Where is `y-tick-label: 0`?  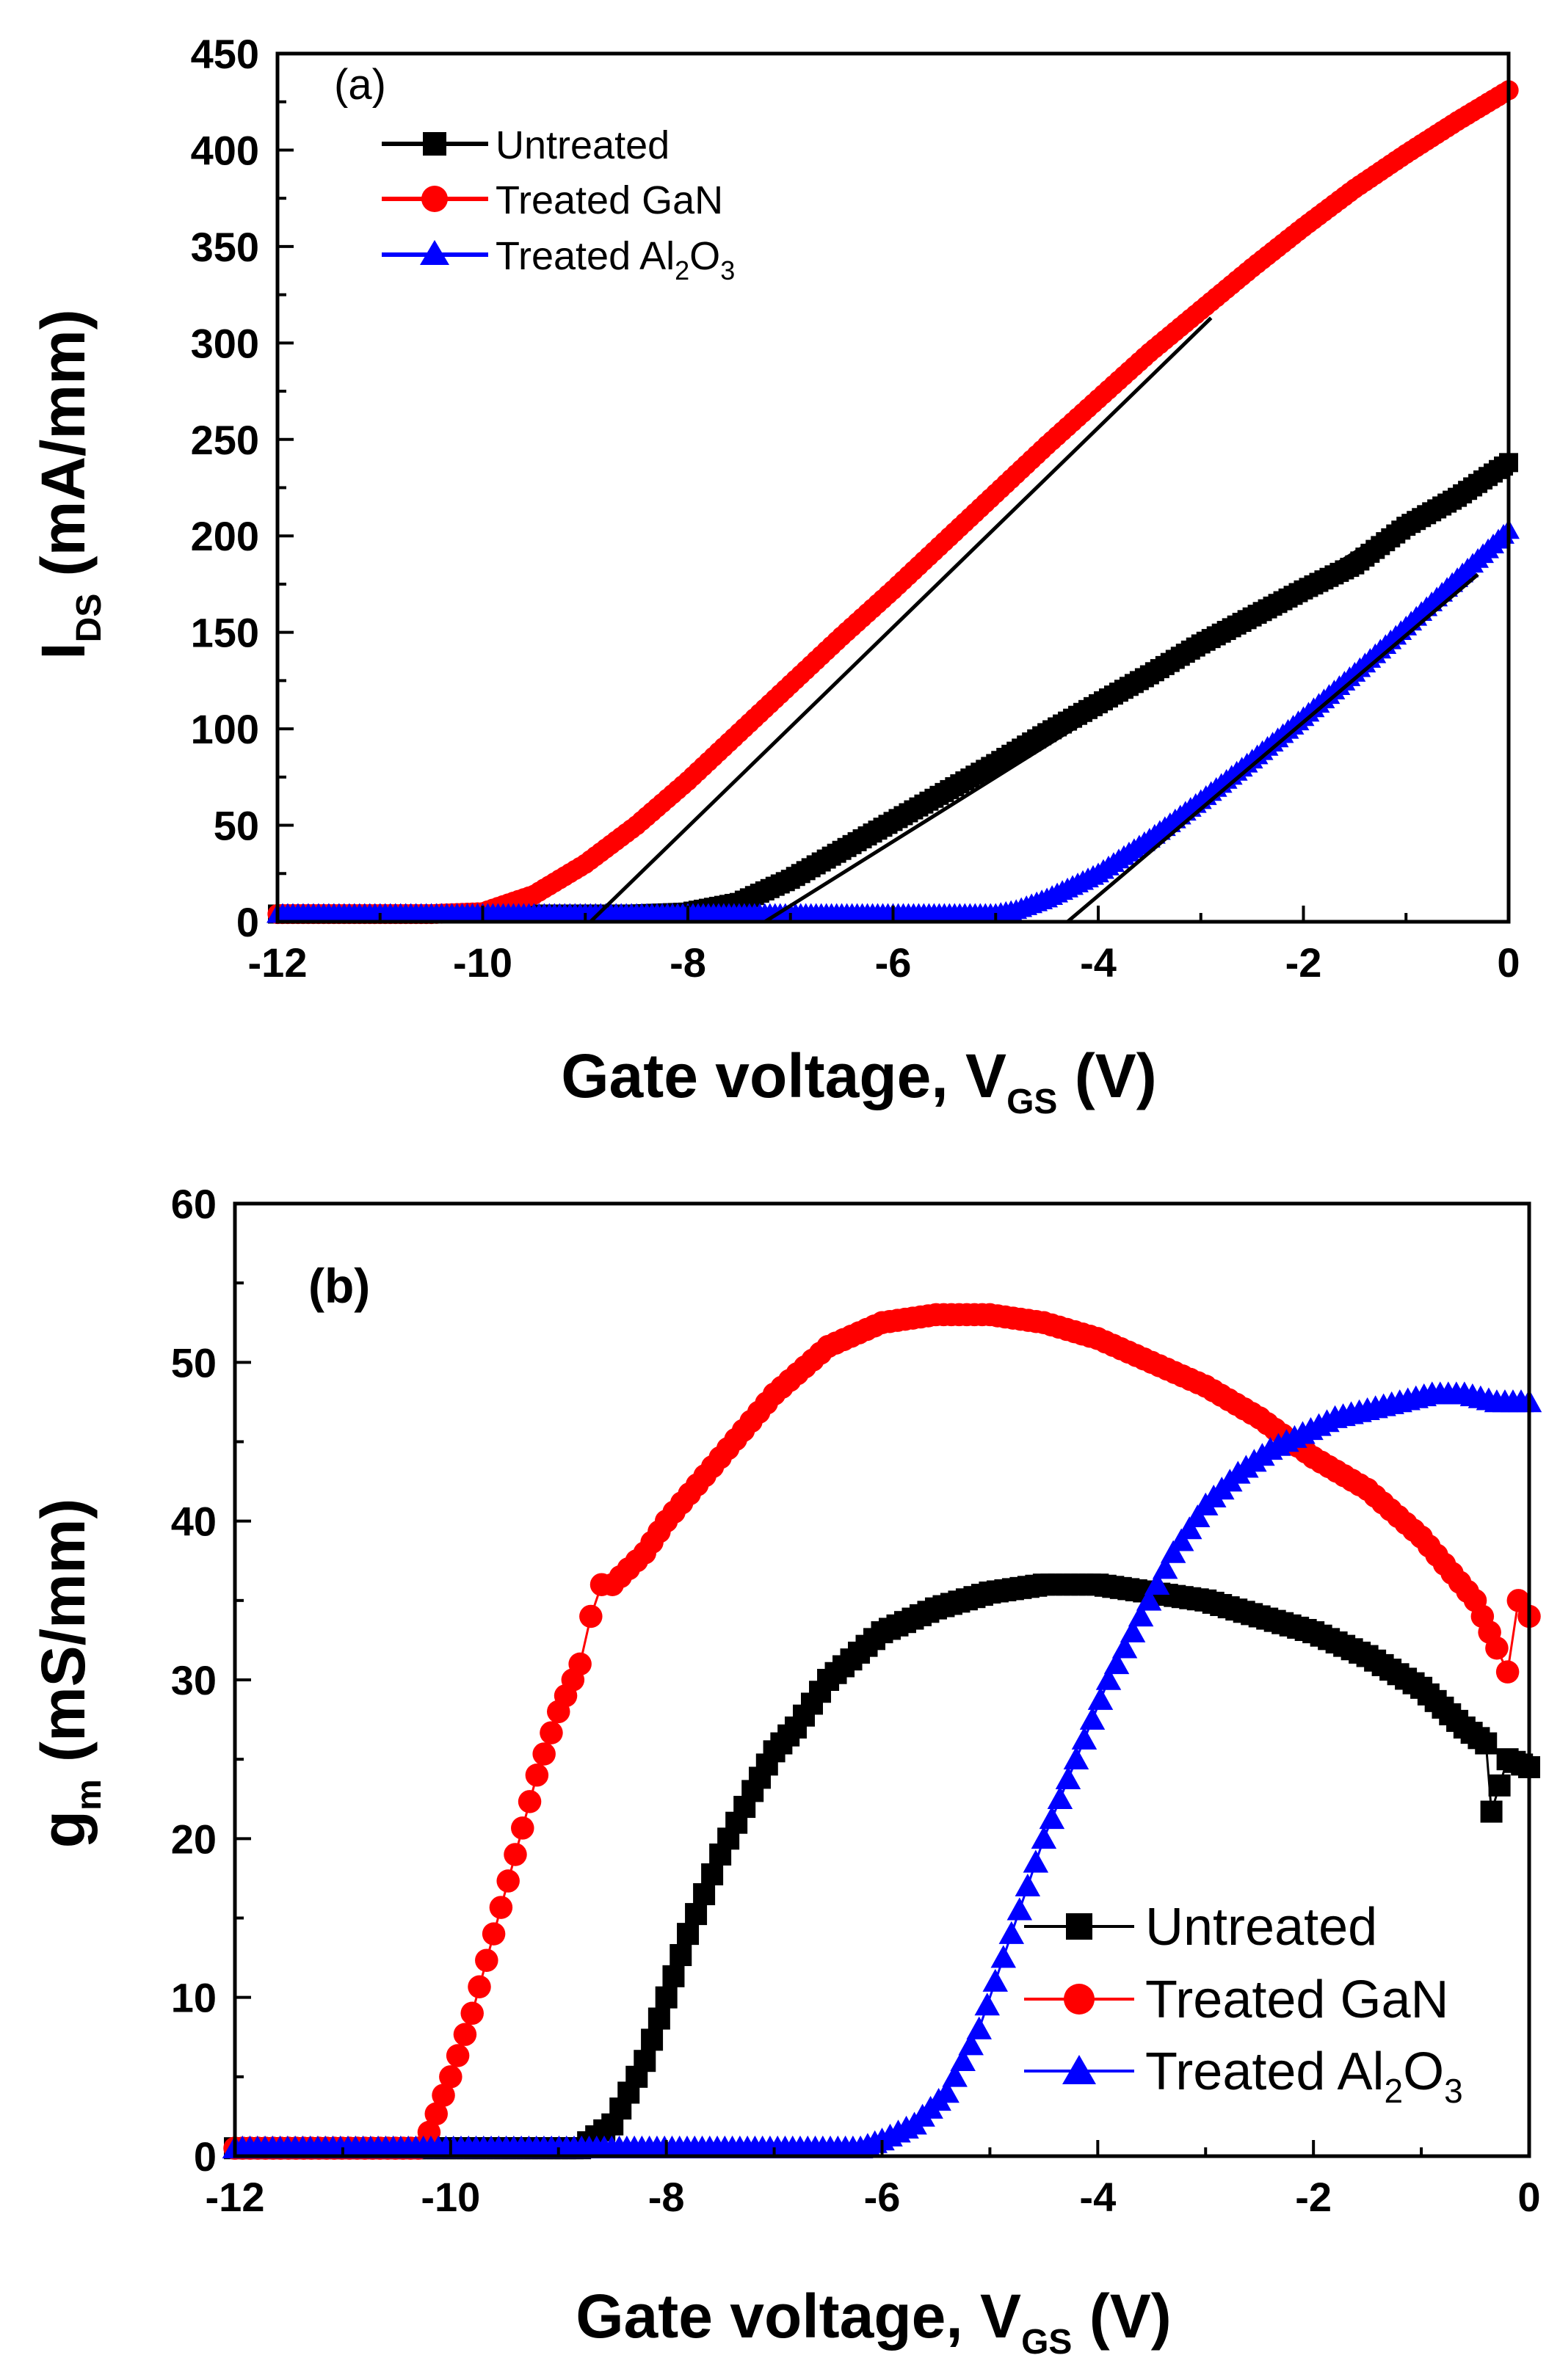
y-tick-label: 0 is located at coordinates (248, 922).